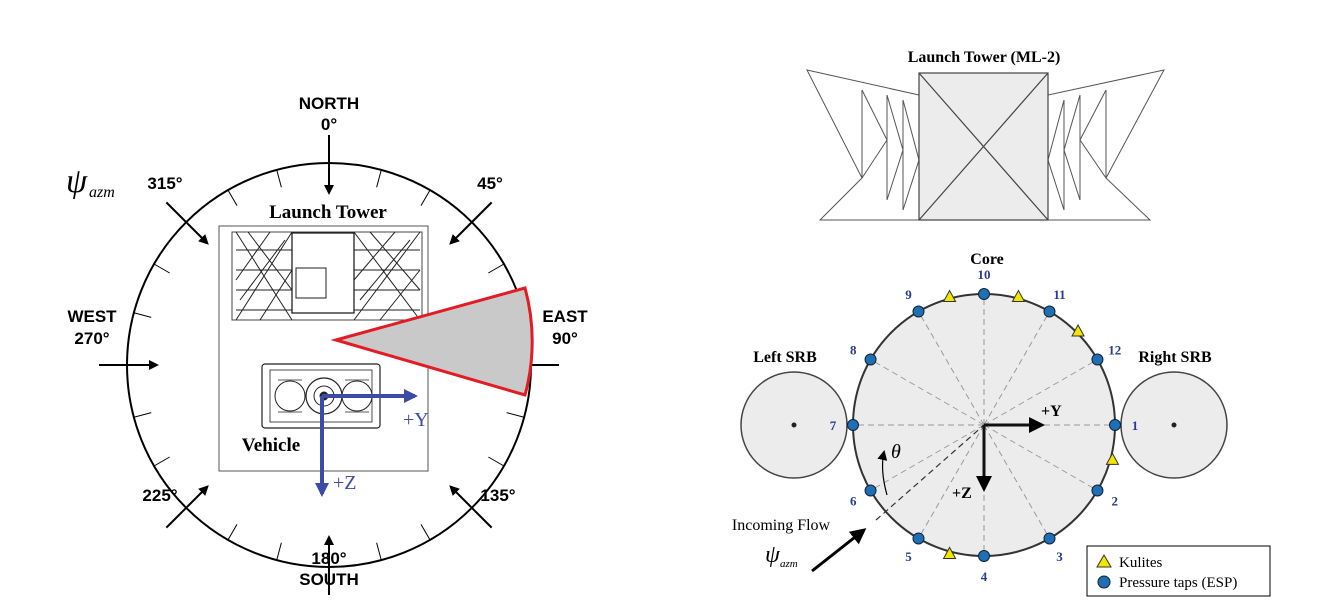  What do you see at coordinates (271, 445) in the screenshot?
I see `vehicle-label: Vehicle` at bounding box center [271, 445].